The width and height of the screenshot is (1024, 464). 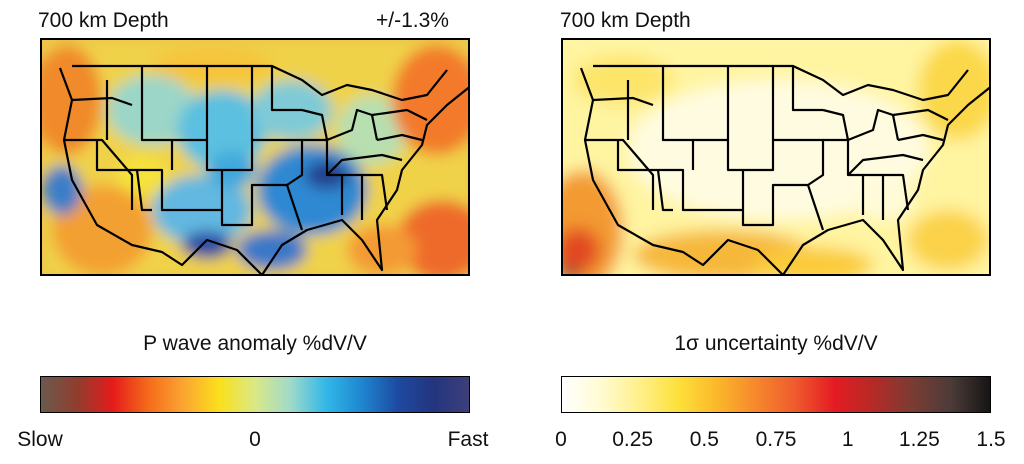 I want to click on right-tick-1-25: 1.25, so click(x=919, y=439).